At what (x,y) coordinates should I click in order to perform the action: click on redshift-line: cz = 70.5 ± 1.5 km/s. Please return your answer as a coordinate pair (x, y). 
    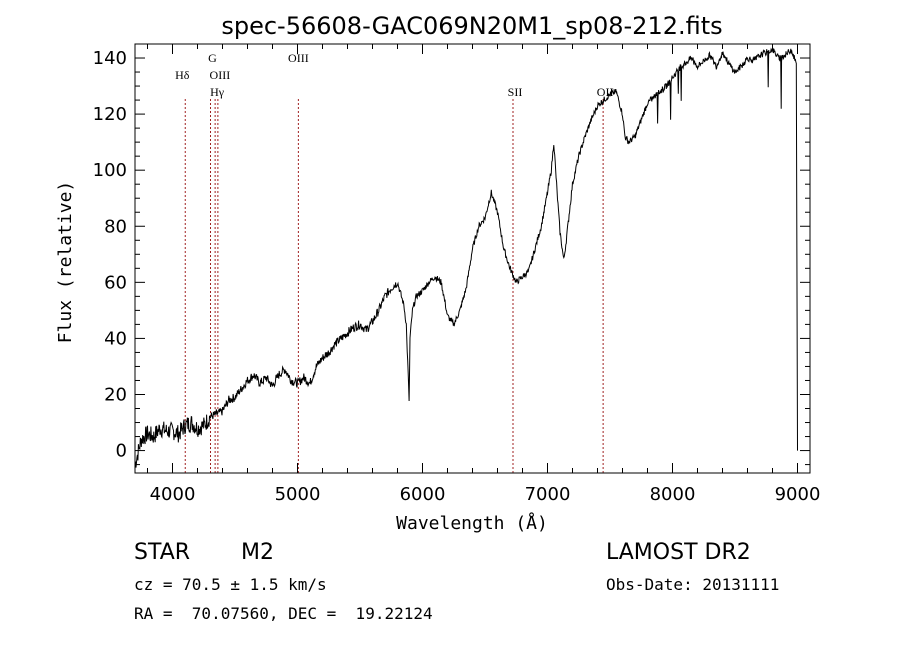
    Looking at the image, I should click on (230, 584).